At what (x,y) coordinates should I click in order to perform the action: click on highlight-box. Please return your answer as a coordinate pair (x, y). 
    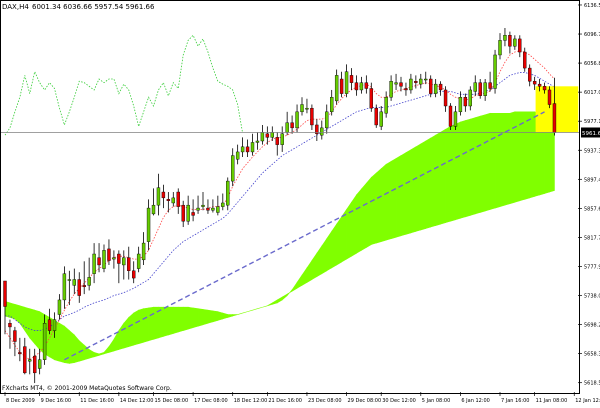
    Looking at the image, I should click on (557, 109).